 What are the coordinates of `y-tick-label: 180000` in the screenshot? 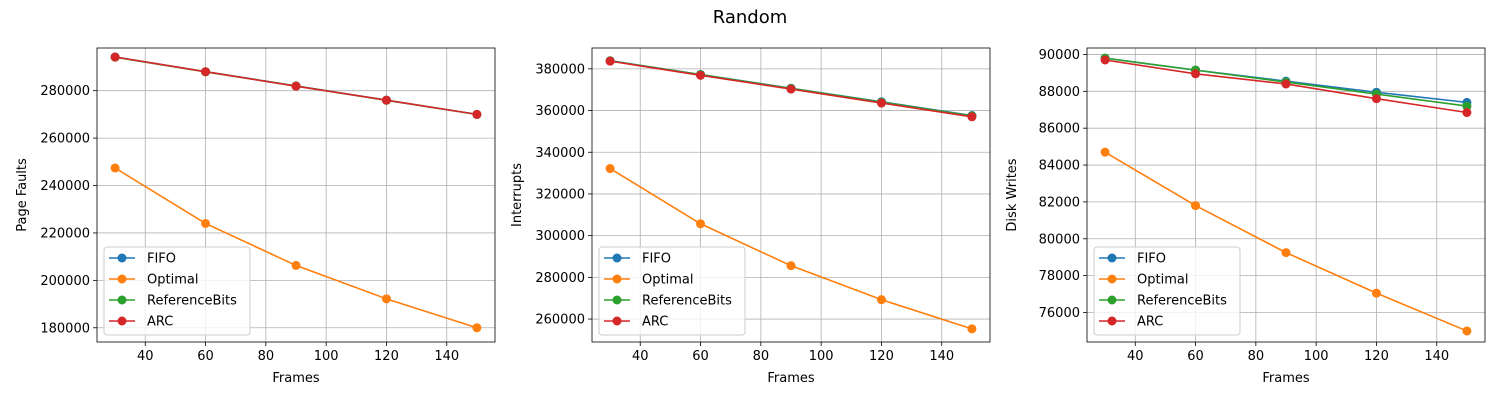 It's located at (65, 328).